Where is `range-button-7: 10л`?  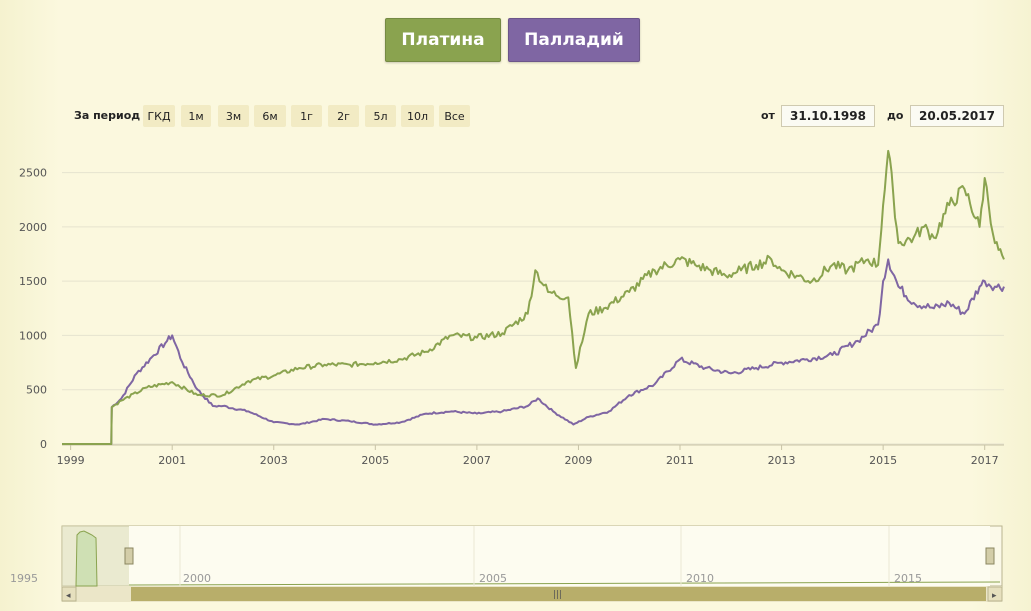
range-button-7: 10л is located at coordinates (417, 116).